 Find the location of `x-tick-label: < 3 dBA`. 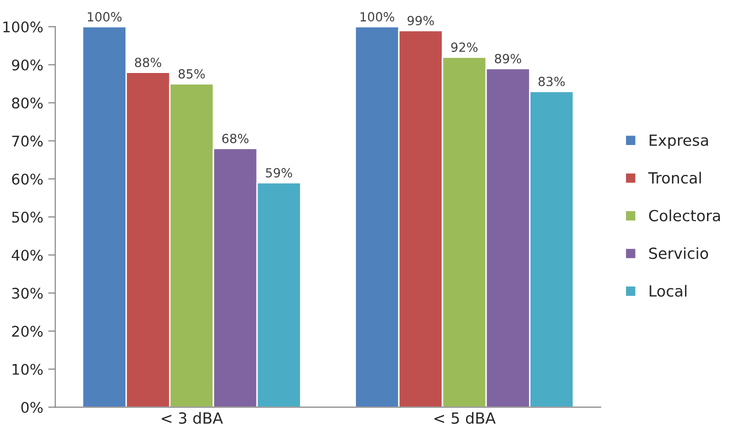

x-tick-label: < 3 dBA is located at coordinates (192, 418).